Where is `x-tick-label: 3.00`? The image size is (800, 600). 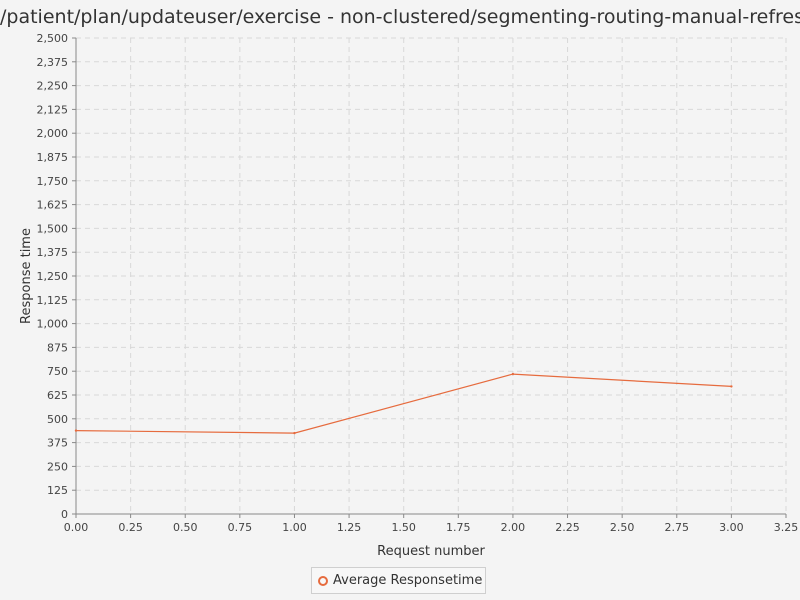 x-tick-label: 3.00 is located at coordinates (731, 527).